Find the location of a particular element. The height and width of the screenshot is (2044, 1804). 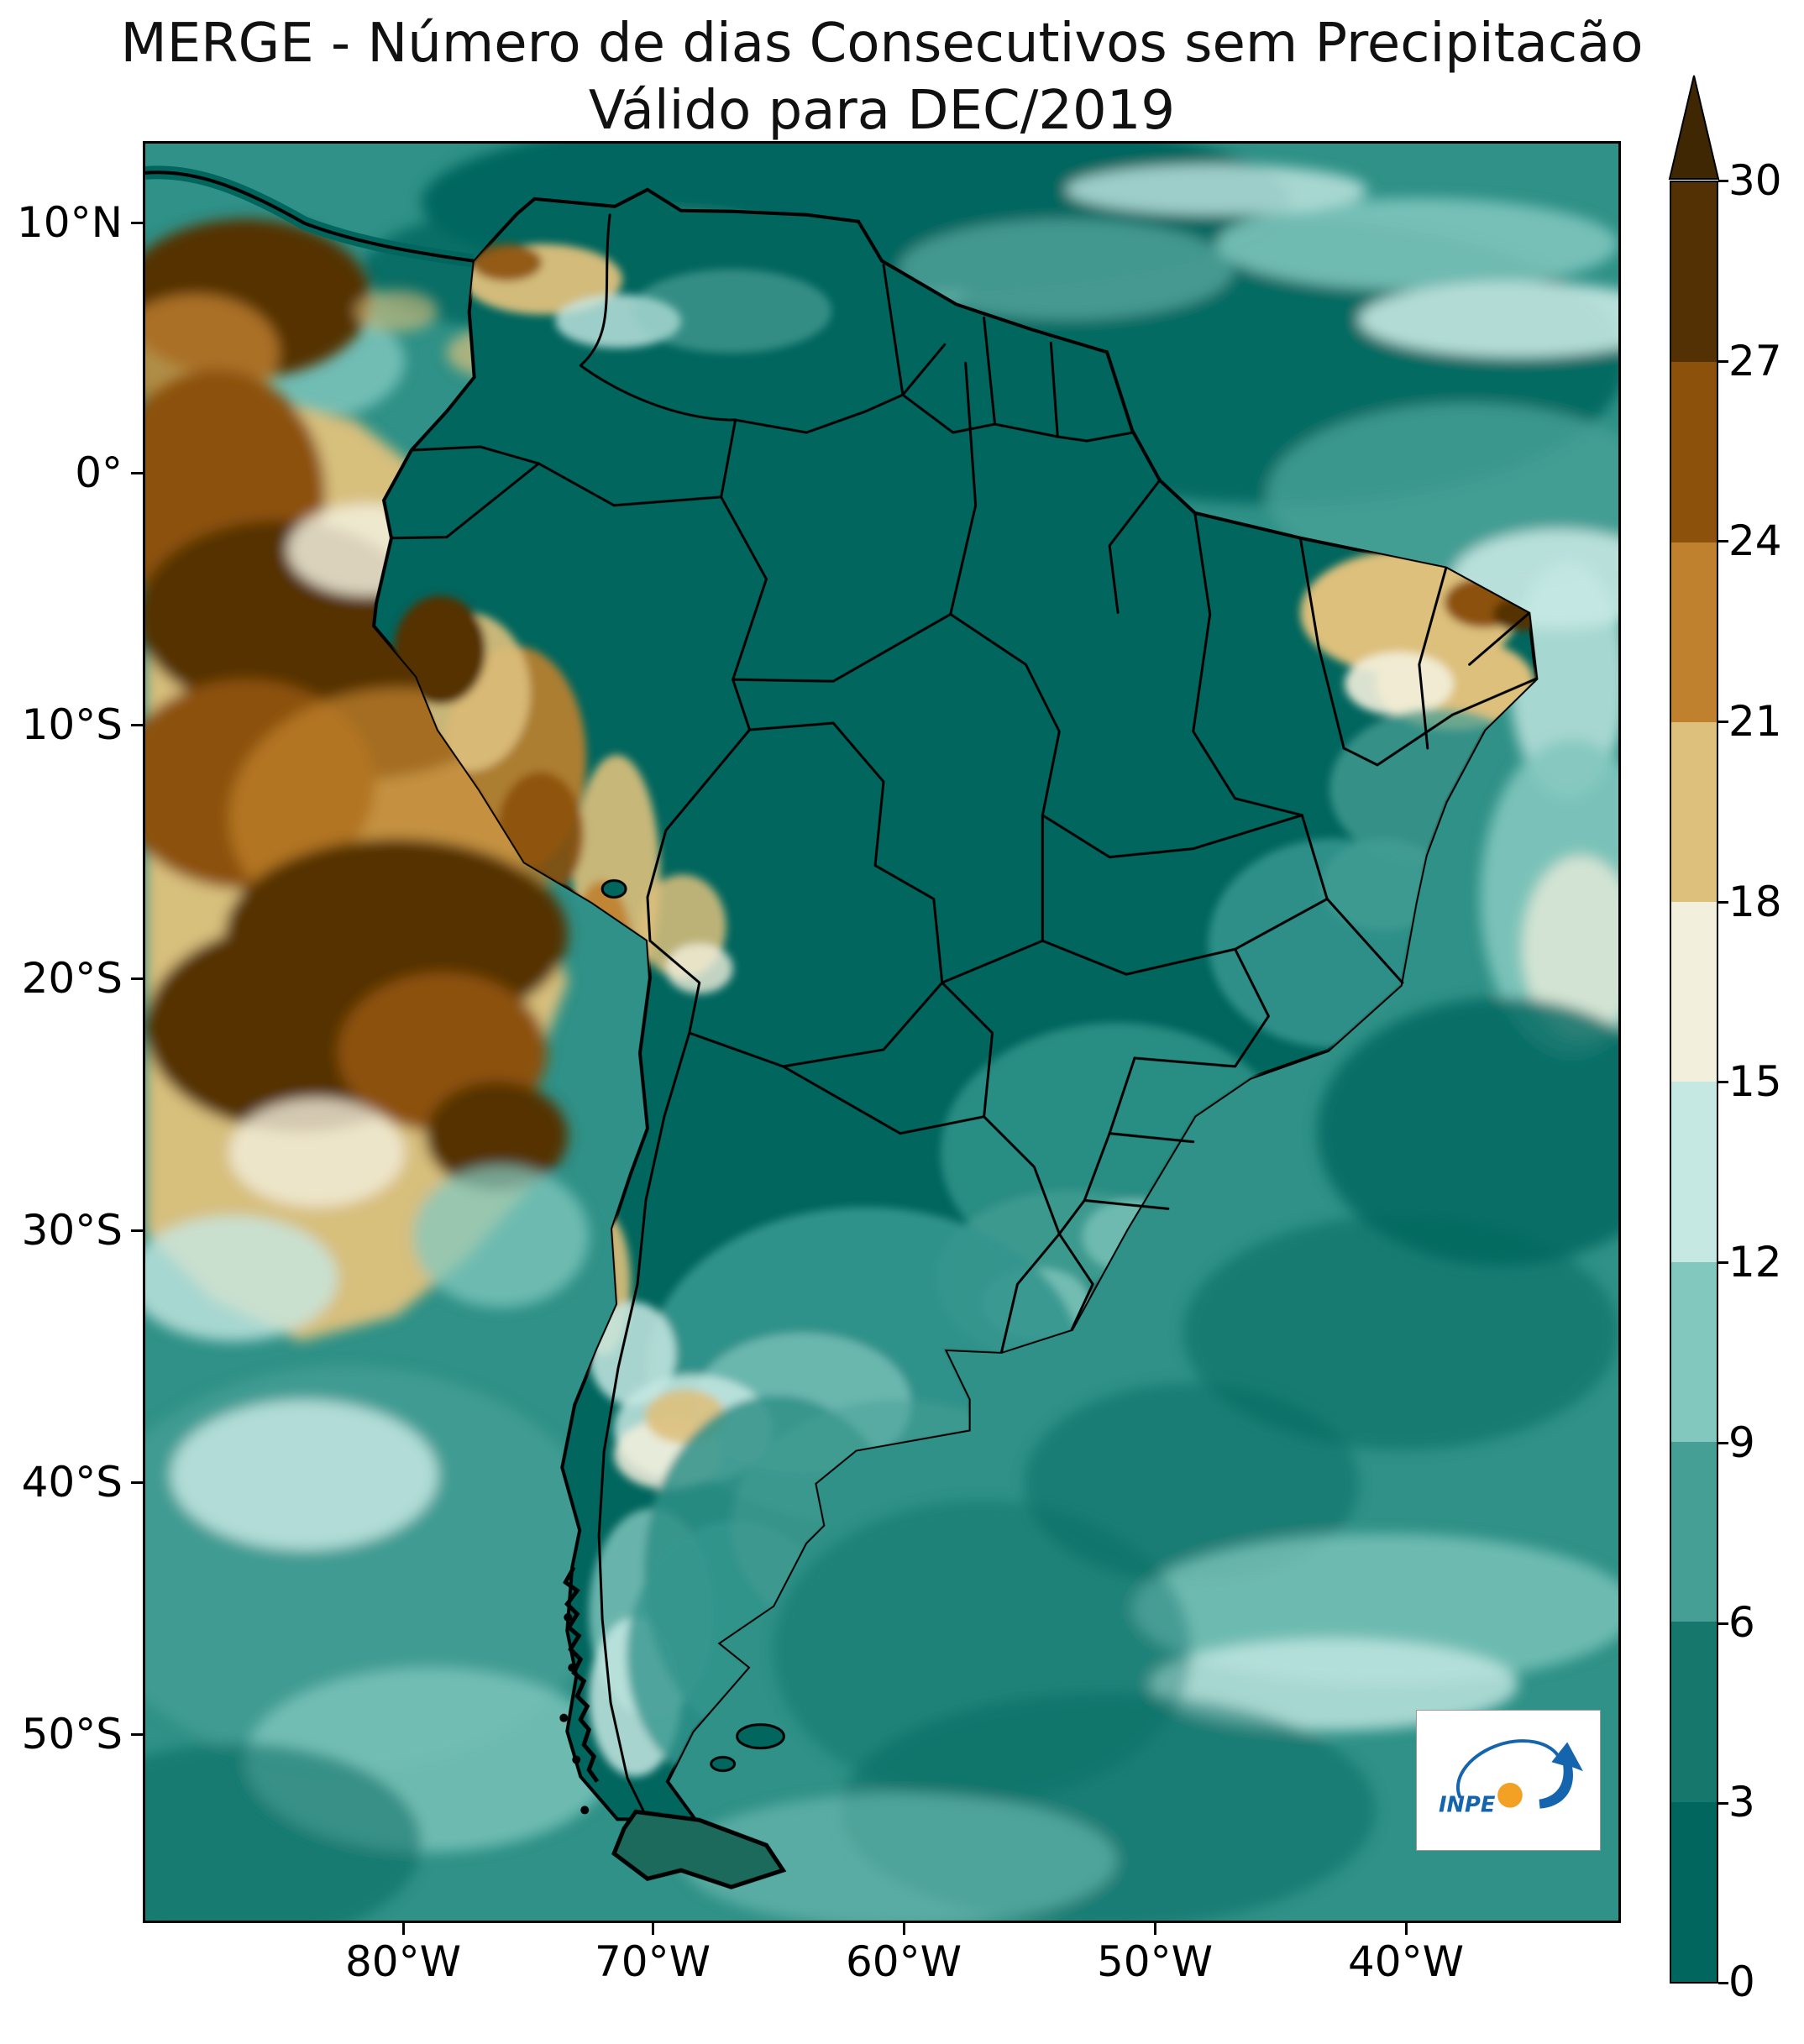

colorbar-label: 0 is located at coordinates (1741, 1982).